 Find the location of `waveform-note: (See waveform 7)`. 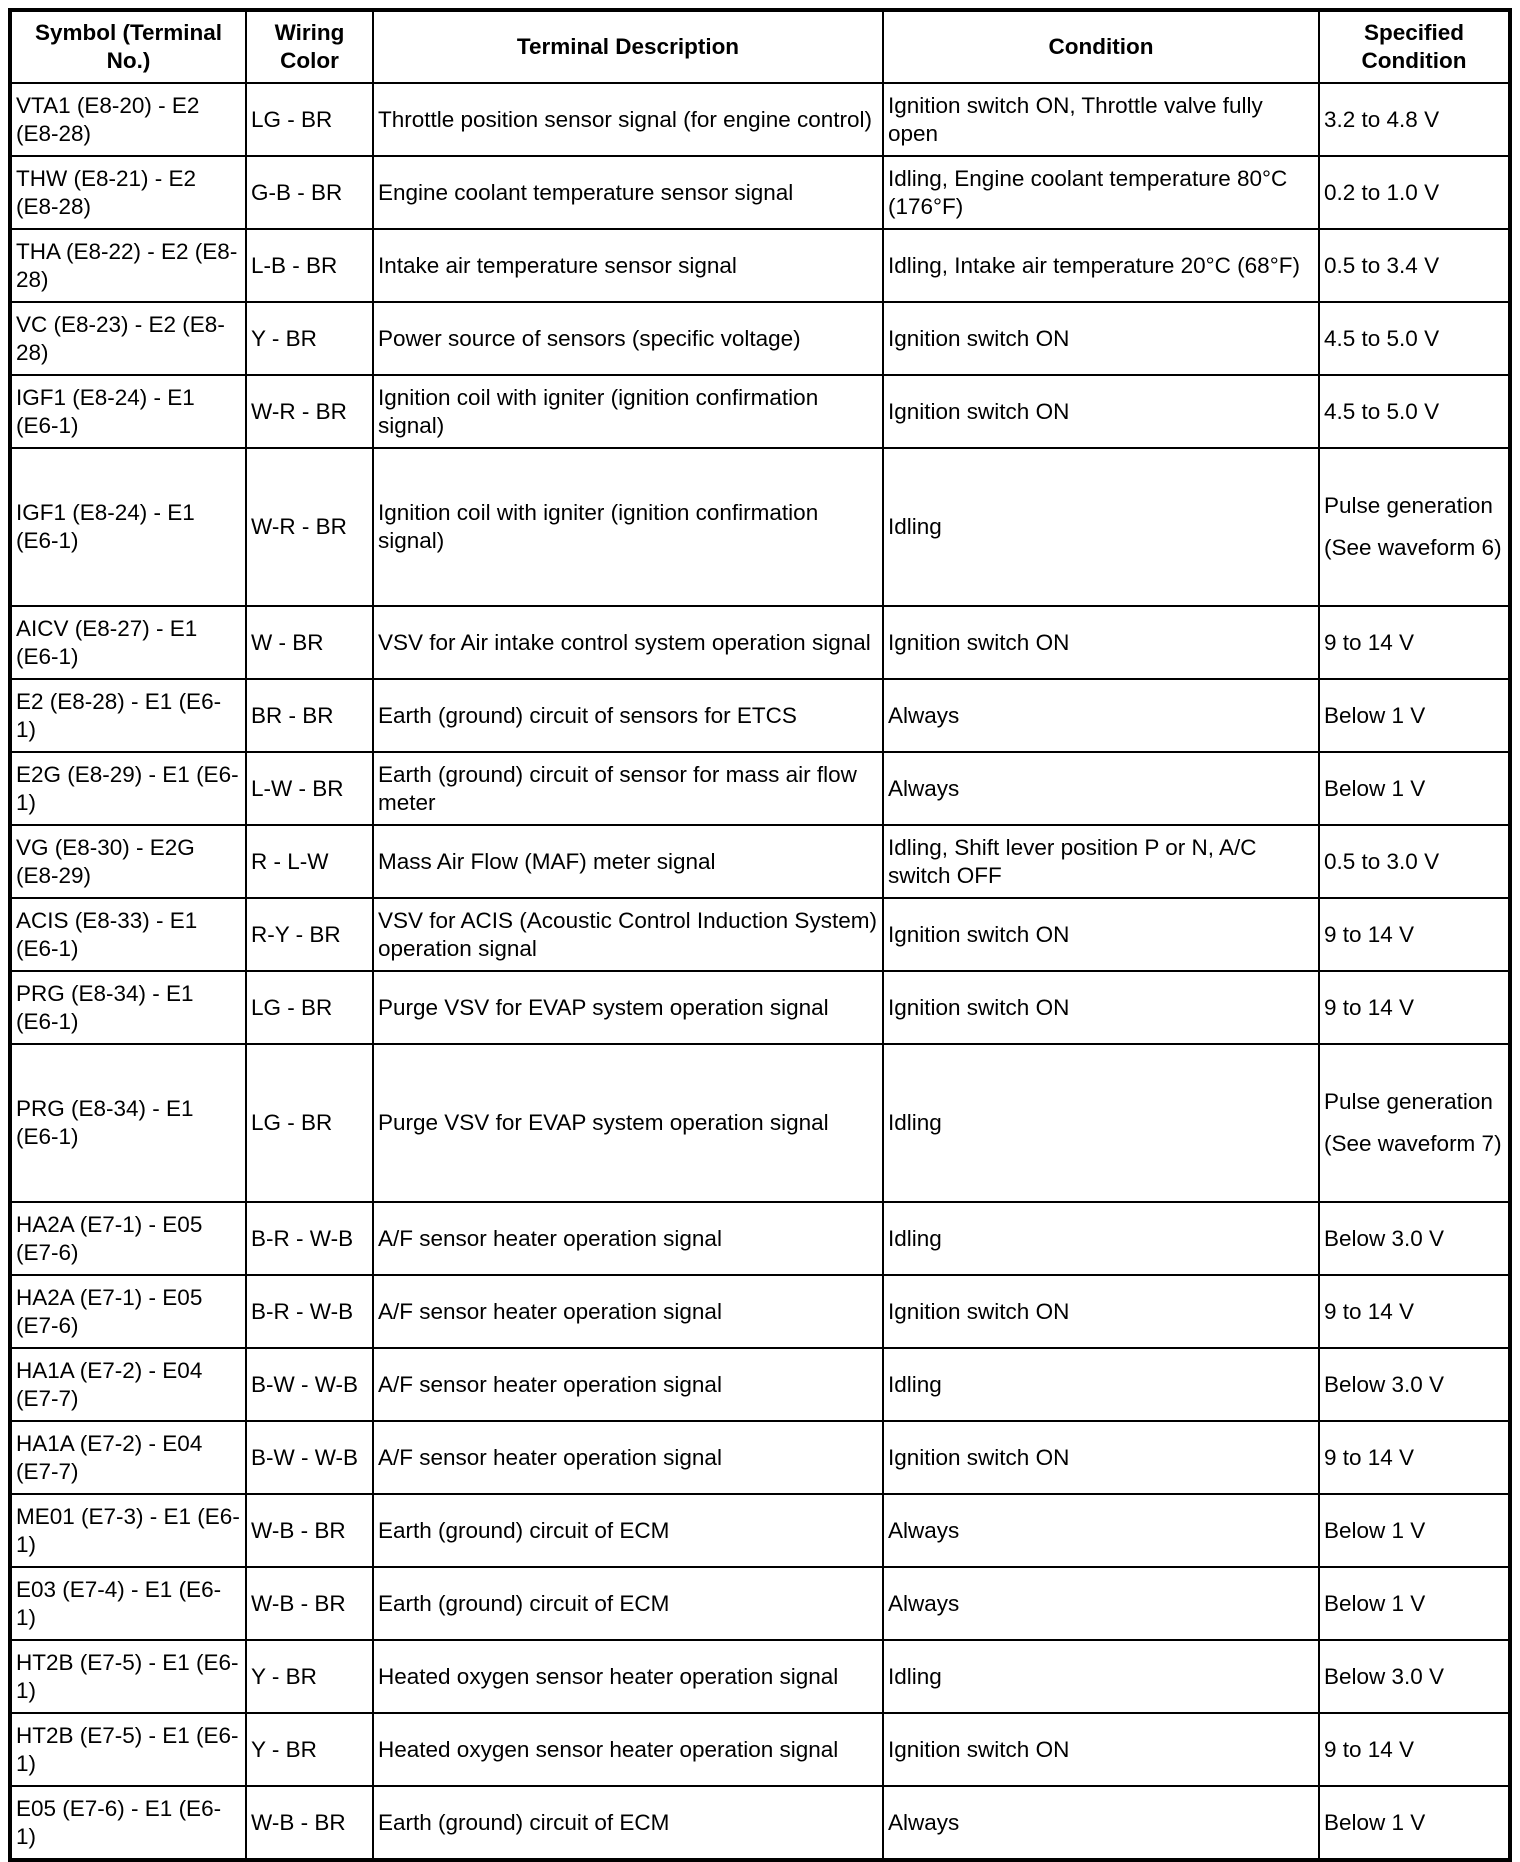

waveform-note: (See waveform 7) is located at coordinates (1413, 1143).